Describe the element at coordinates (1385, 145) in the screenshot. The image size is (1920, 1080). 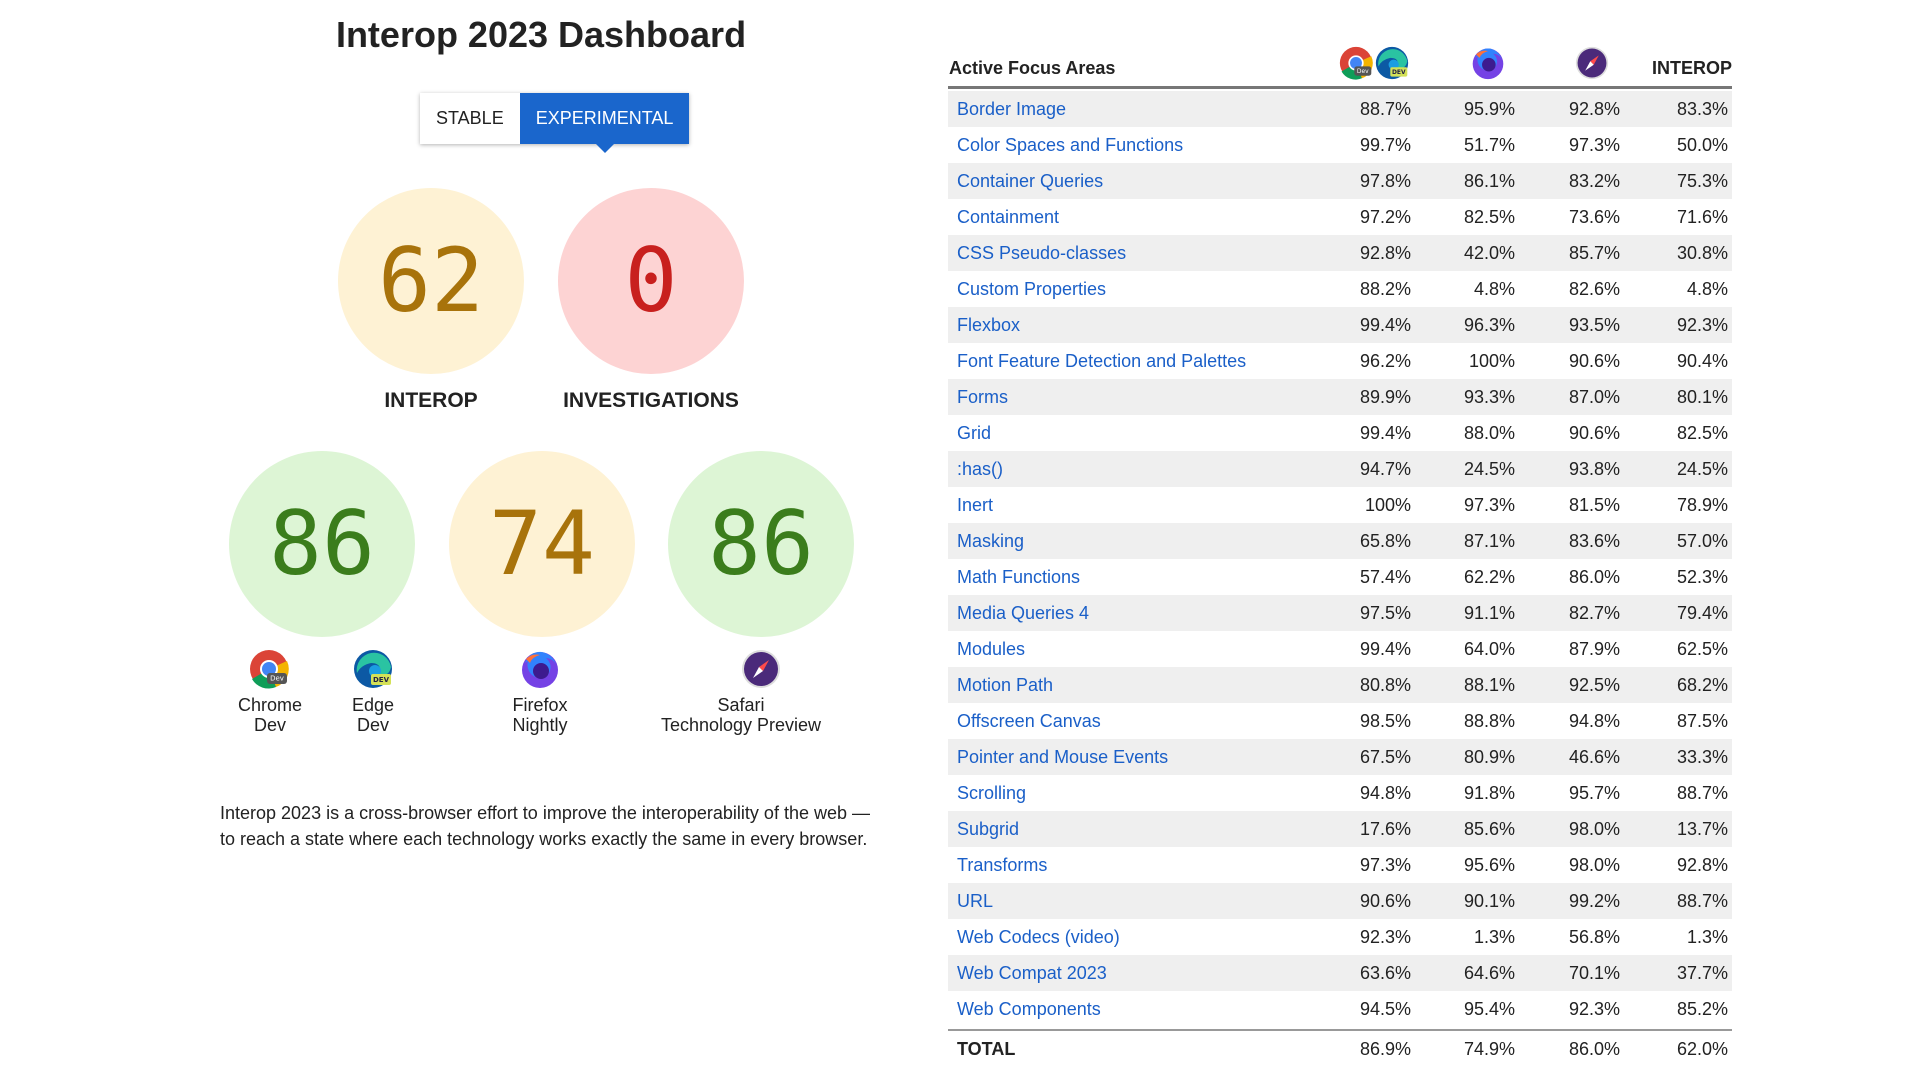
I see `score-cell: 99.7%` at that location.